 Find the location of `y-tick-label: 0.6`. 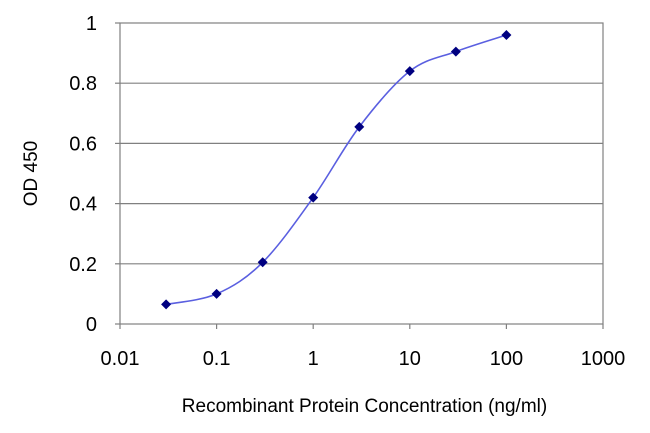

y-tick-label: 0.6 is located at coordinates (83, 144).